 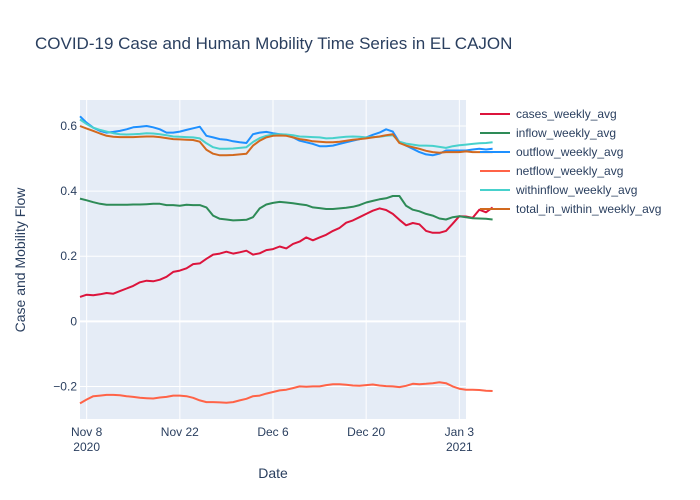 I want to click on y-axis-ticks: −0.2 0 0.2 0.4 0.6, so click(x=65, y=256).